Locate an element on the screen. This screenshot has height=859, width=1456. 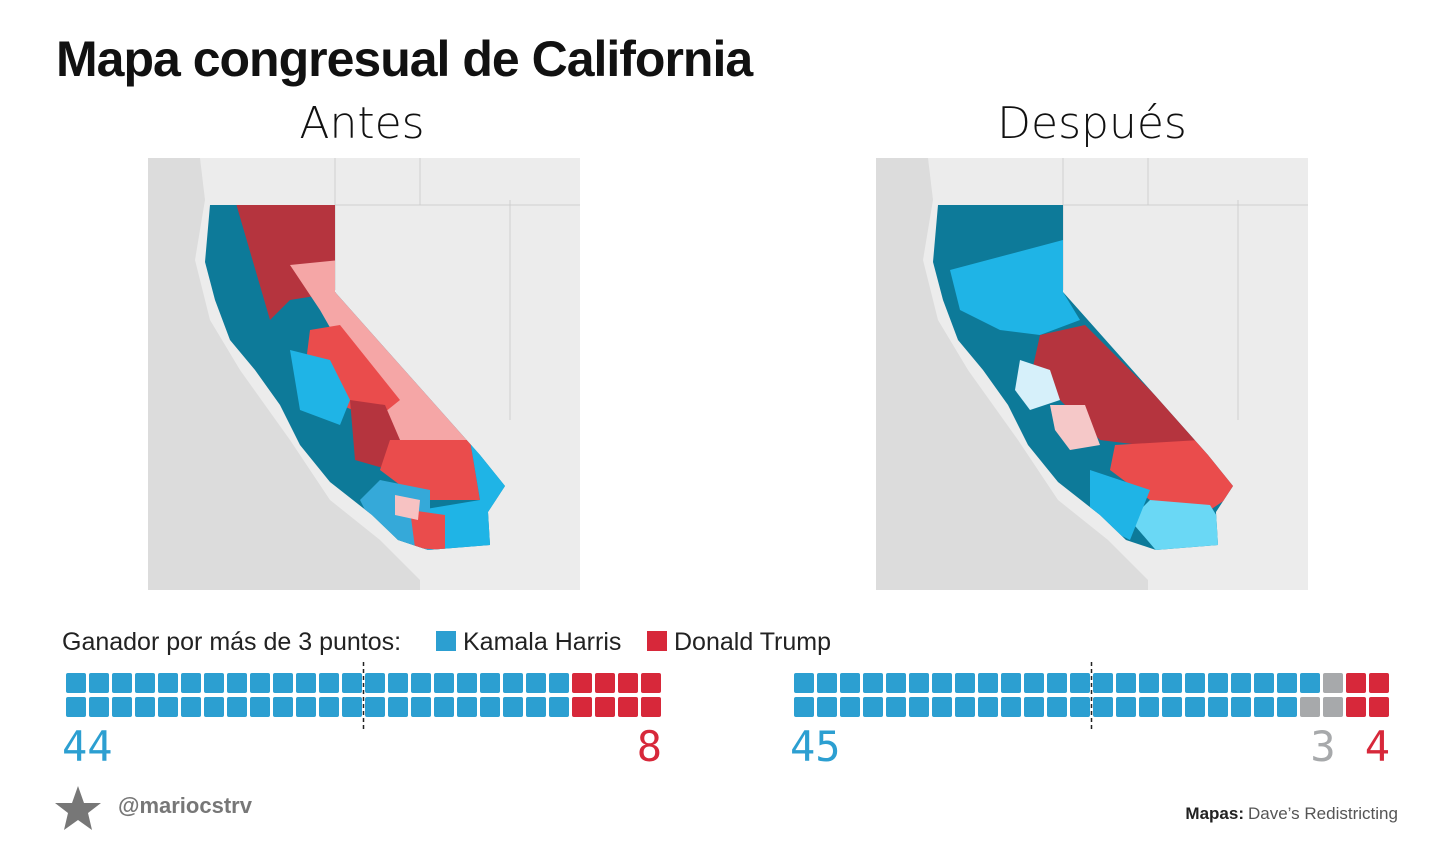
count-label: 4 is located at coordinates (1377, 746).